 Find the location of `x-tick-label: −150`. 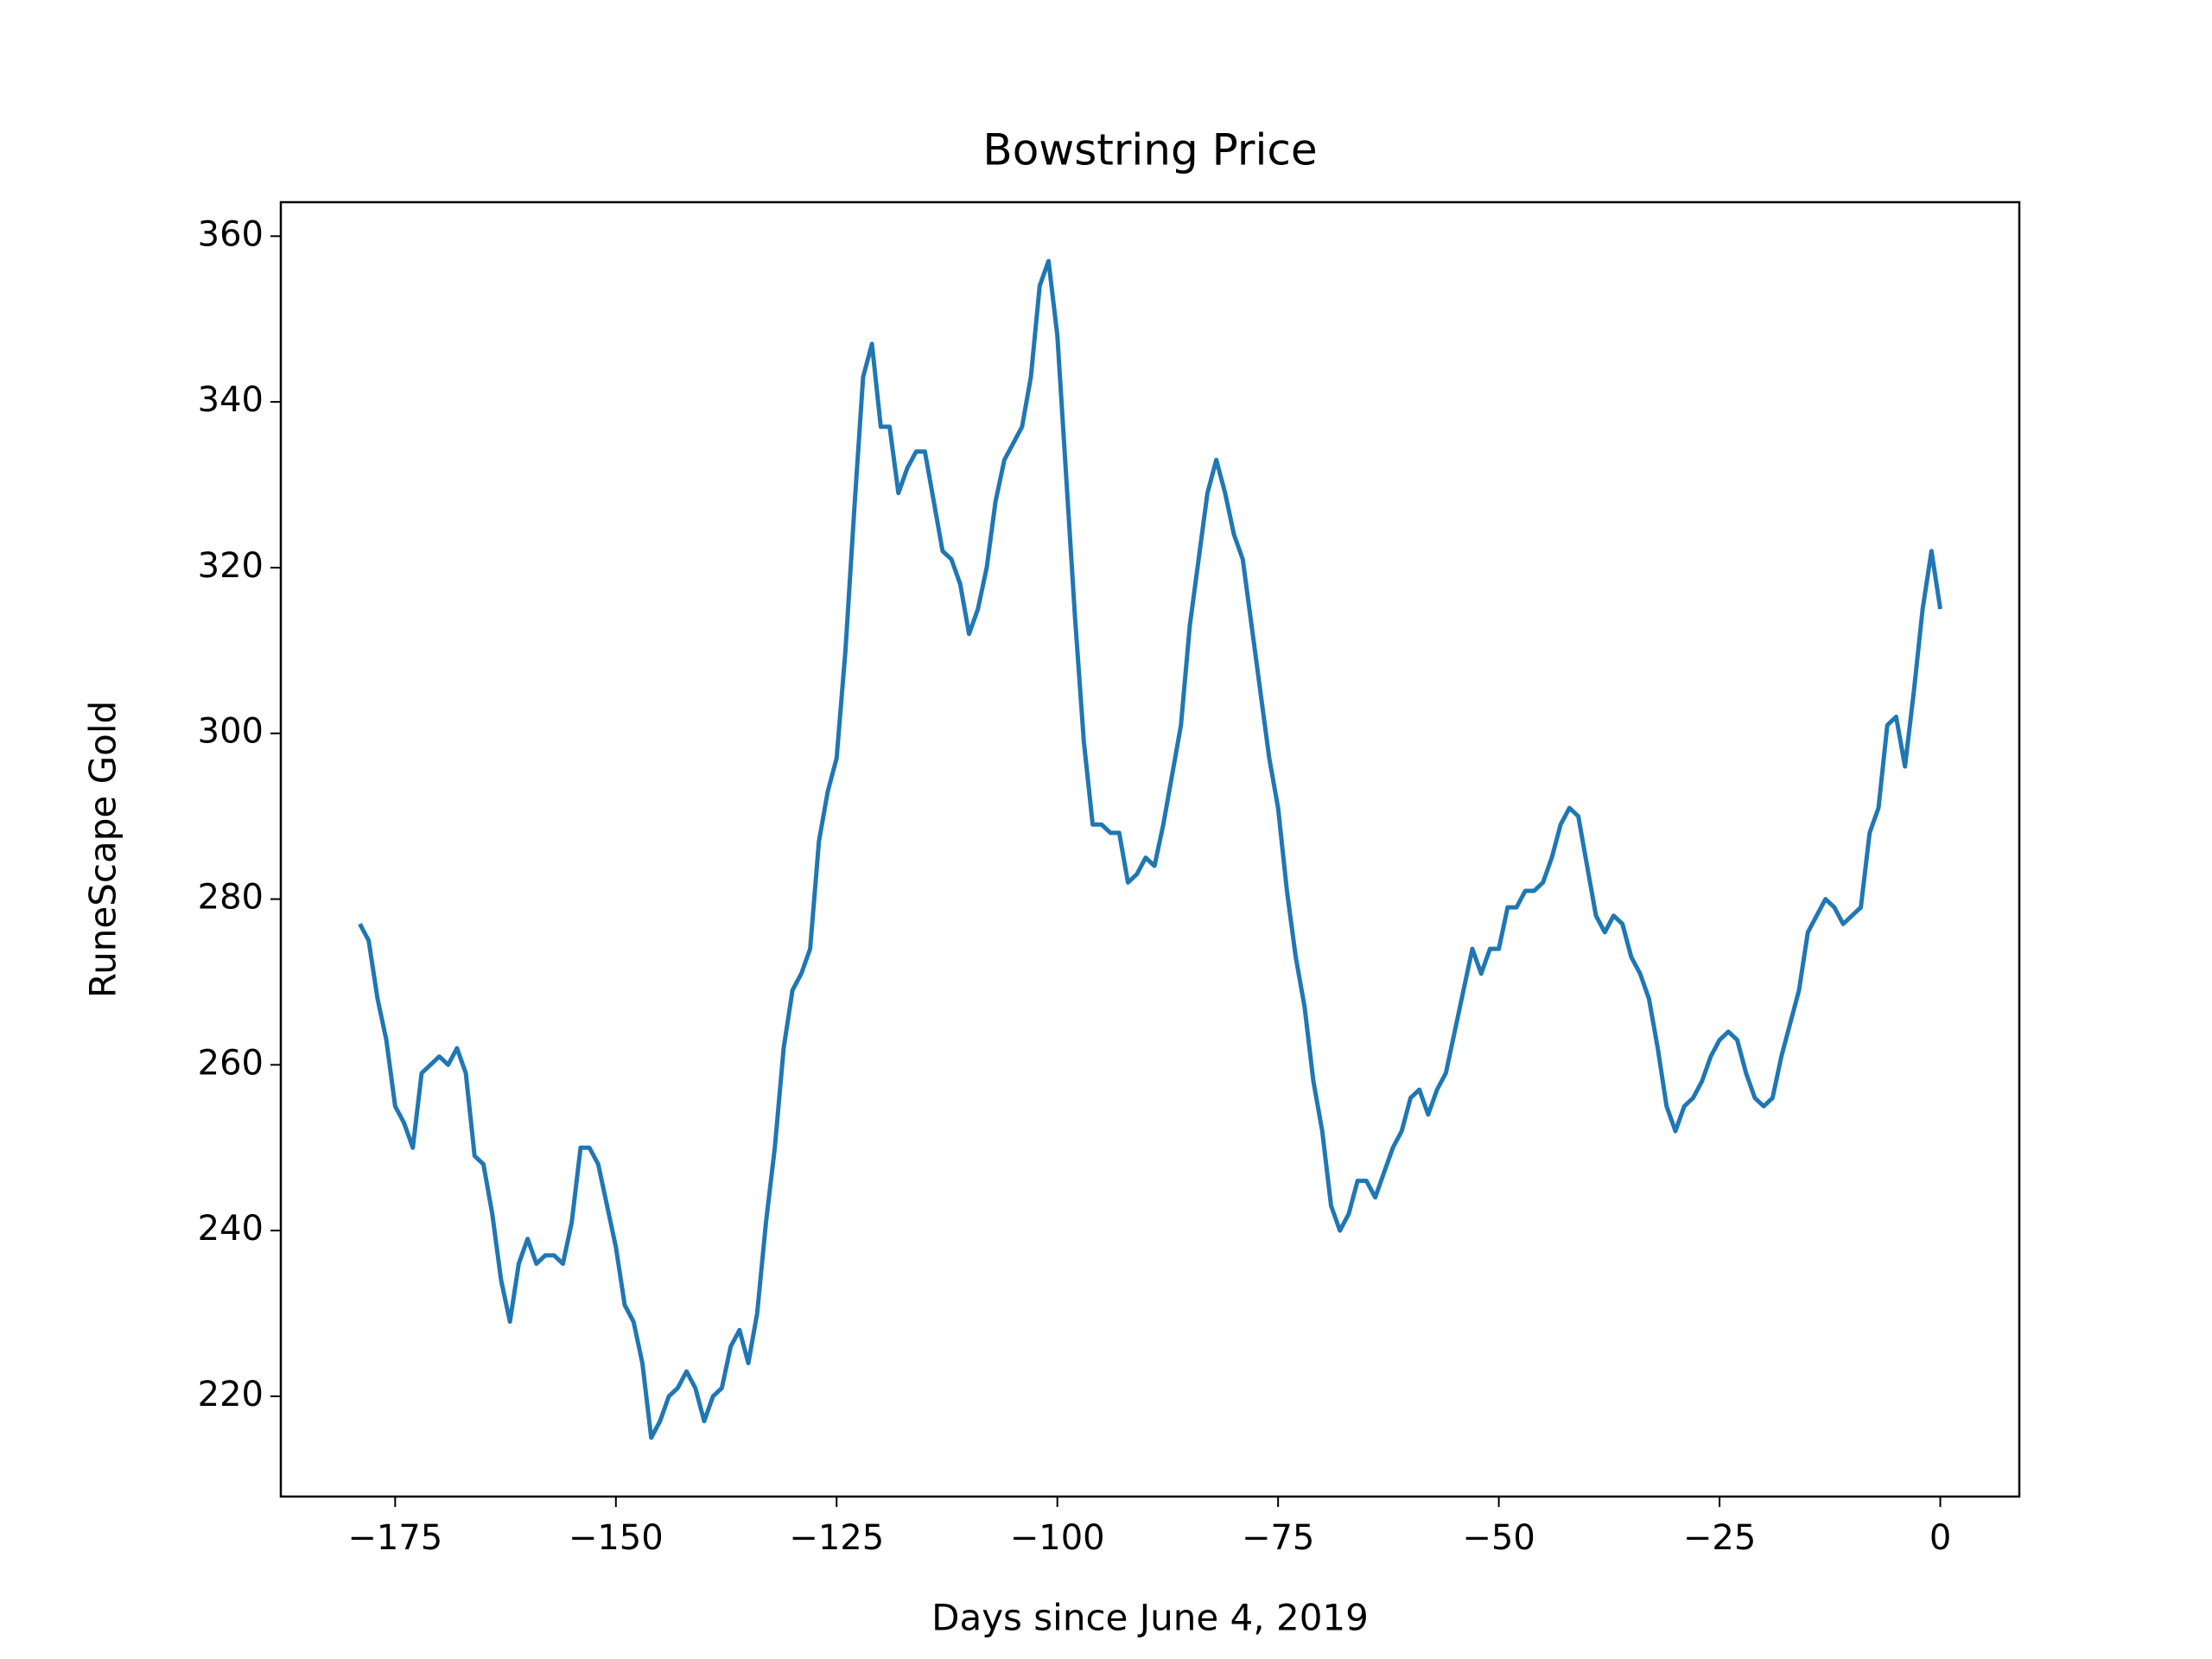

x-tick-label: −150 is located at coordinates (616, 1538).